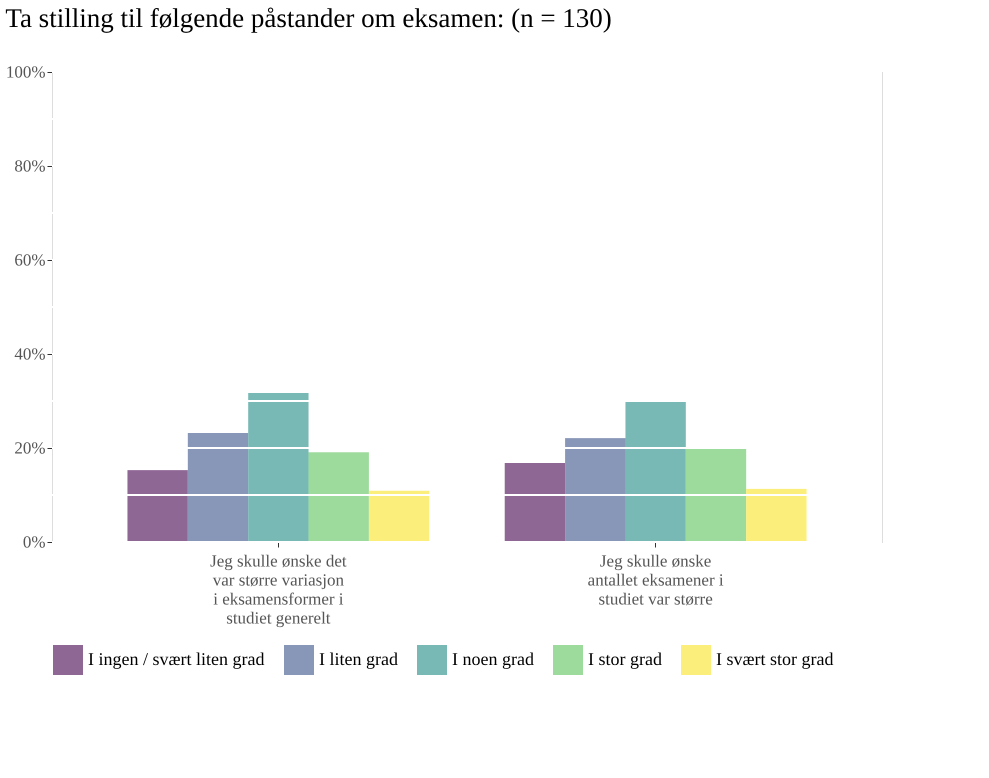  I want to click on x-tick-label: Jeg skulle ønske antallet eksamener i studiet var større, so click(656, 580).